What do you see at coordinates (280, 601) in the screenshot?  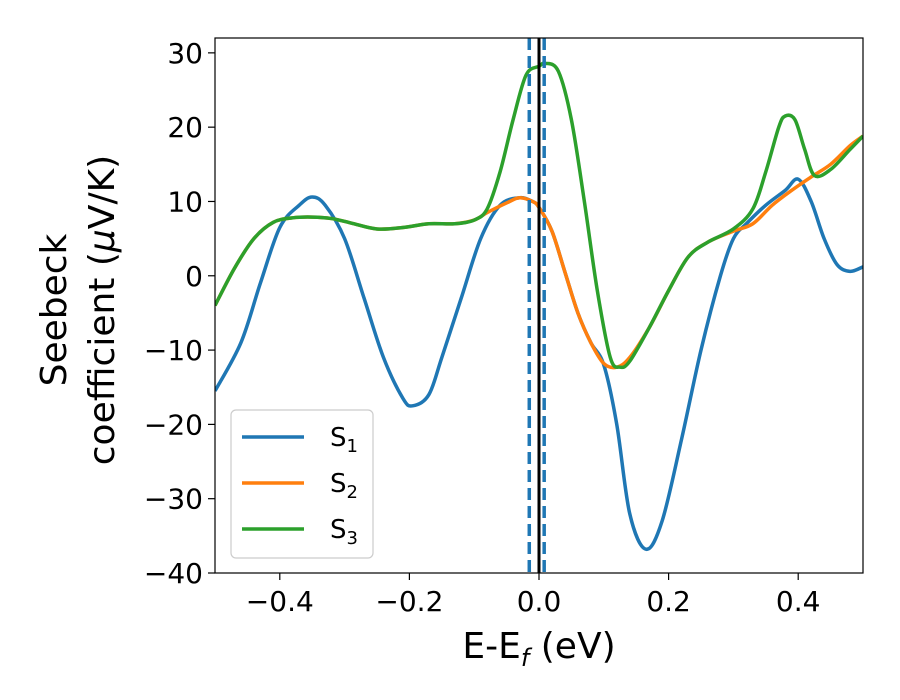 I see `x-tick-label: −0.4` at bounding box center [280, 601].